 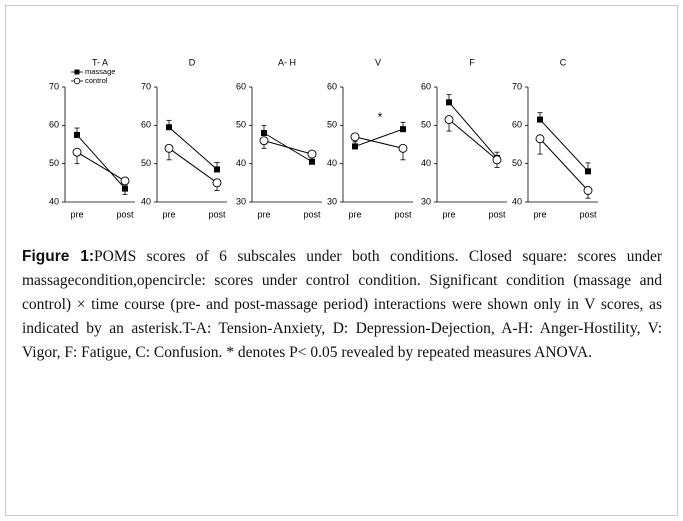 What do you see at coordinates (378, 62) in the screenshot?
I see `chart-title: V` at bounding box center [378, 62].